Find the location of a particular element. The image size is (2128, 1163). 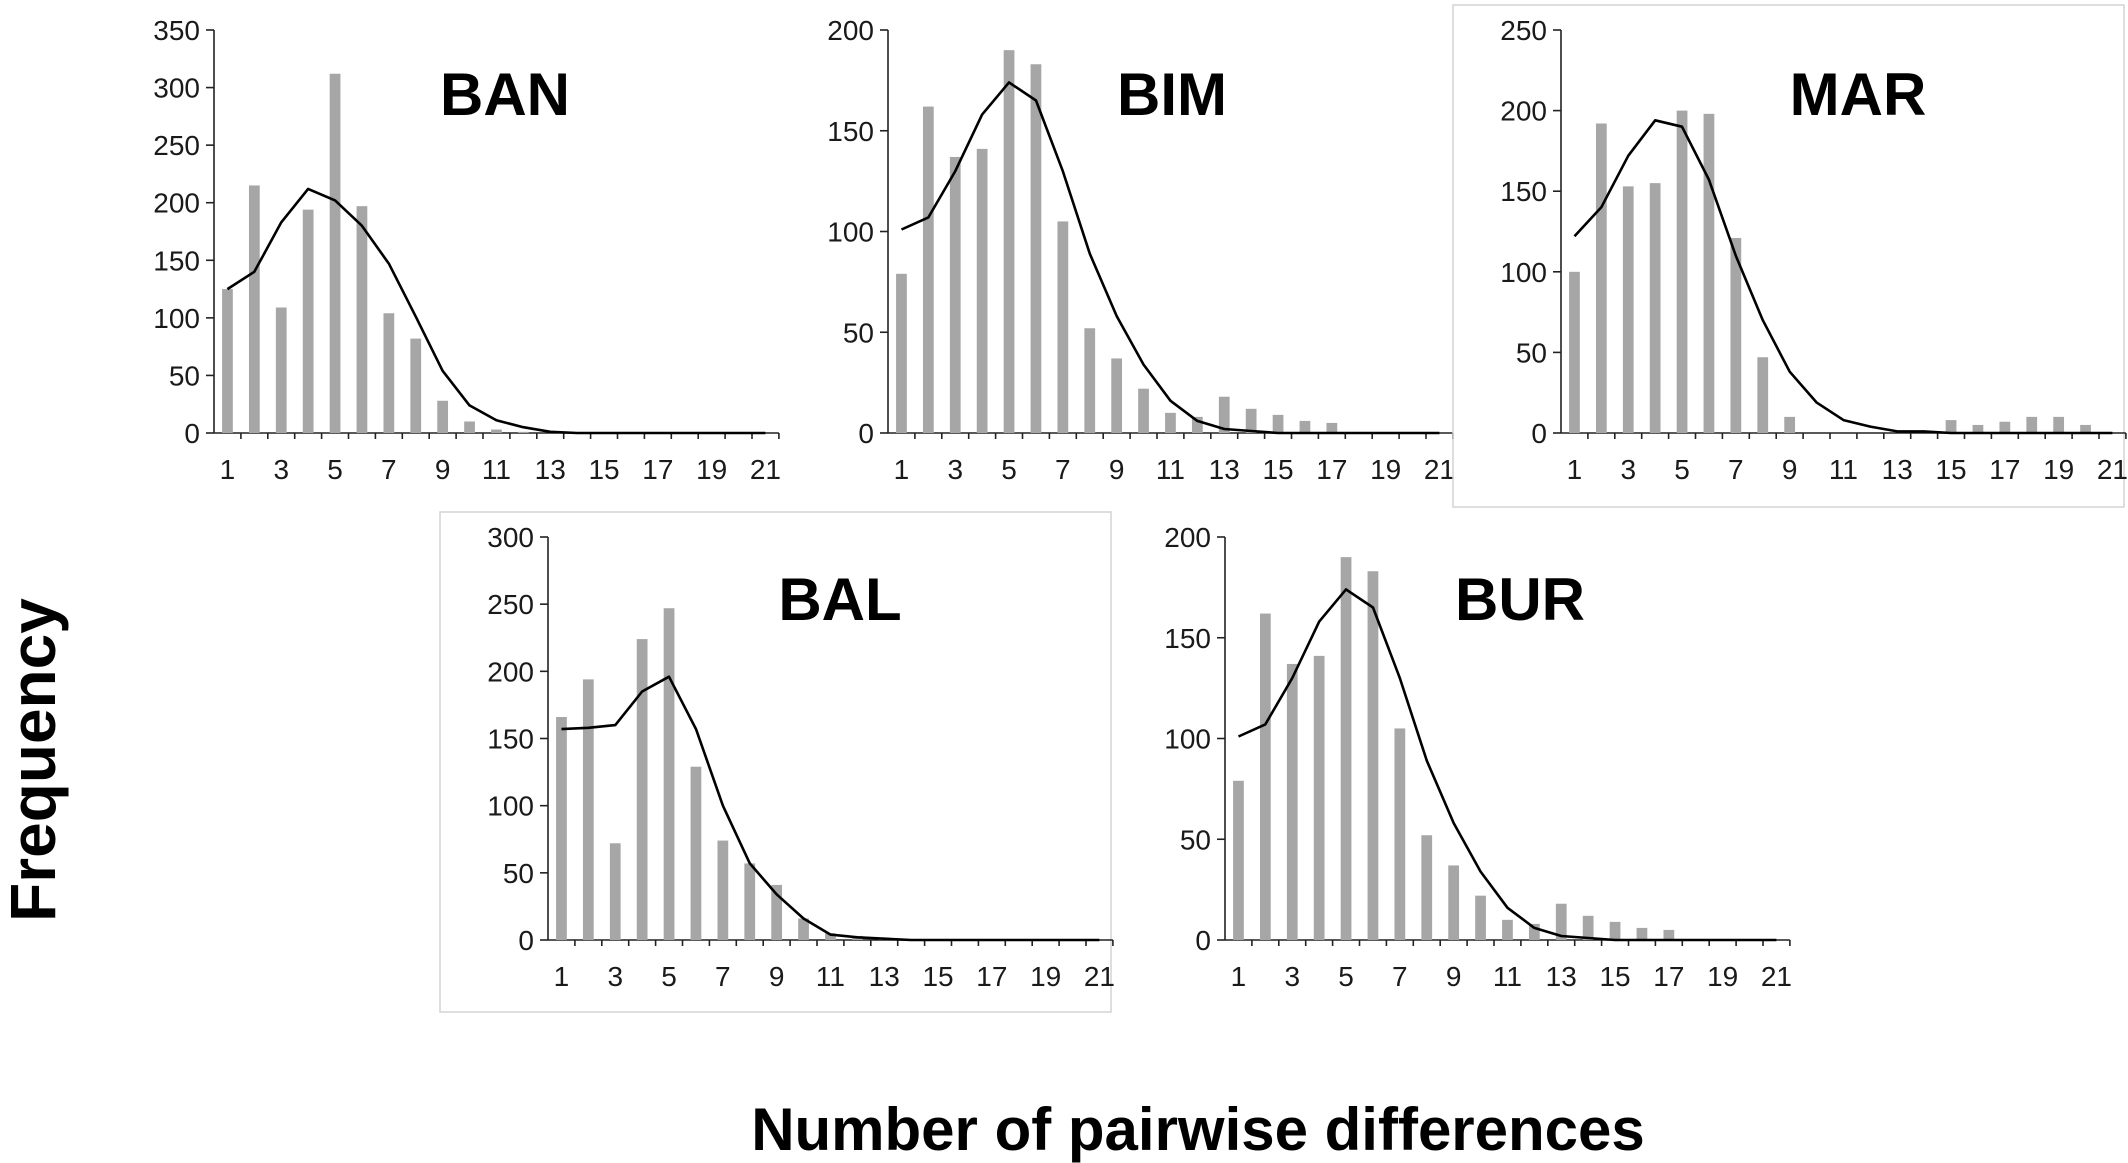

figure-ylabel: Frequency is located at coordinates (34, 760).